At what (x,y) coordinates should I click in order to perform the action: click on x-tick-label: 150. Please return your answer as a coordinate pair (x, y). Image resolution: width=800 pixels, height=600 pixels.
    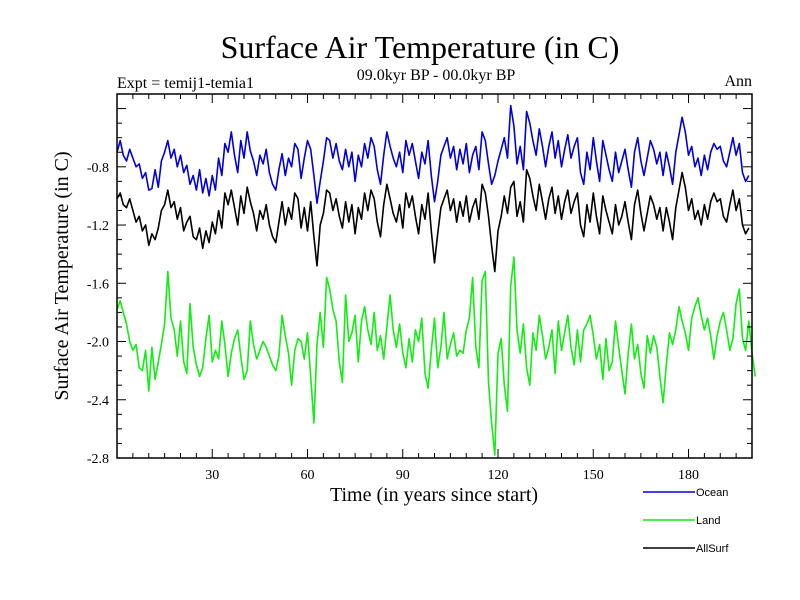
    Looking at the image, I should click on (593, 475).